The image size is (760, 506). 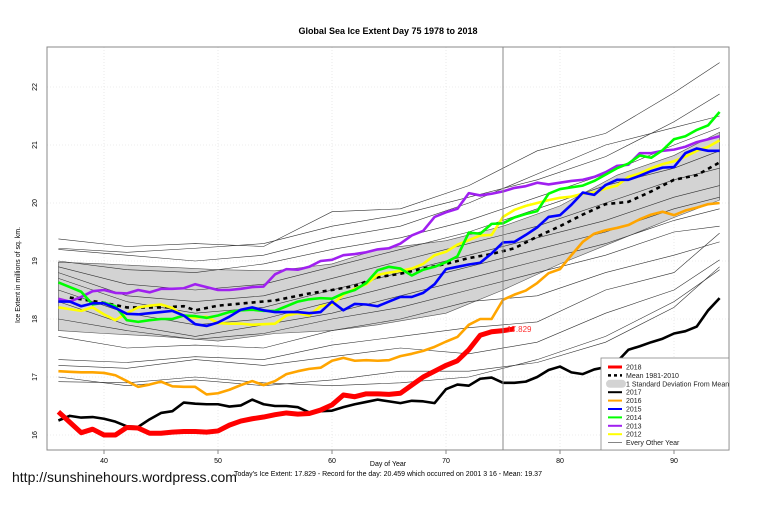 I want to click on y-tick-label: 19, so click(x=35, y=261).